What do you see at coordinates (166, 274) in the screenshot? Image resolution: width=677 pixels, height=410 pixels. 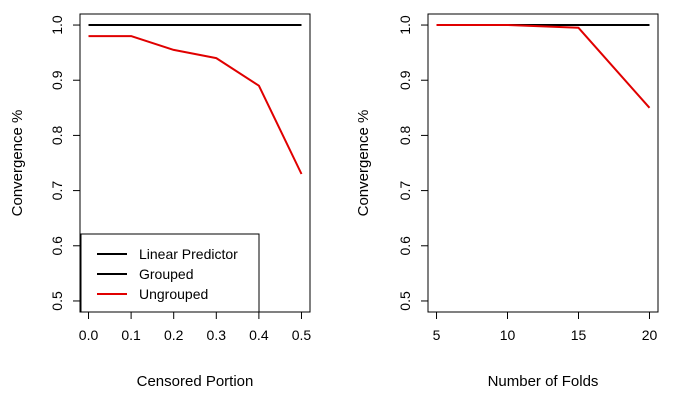 I see `legend-label: Grouped` at bounding box center [166, 274].